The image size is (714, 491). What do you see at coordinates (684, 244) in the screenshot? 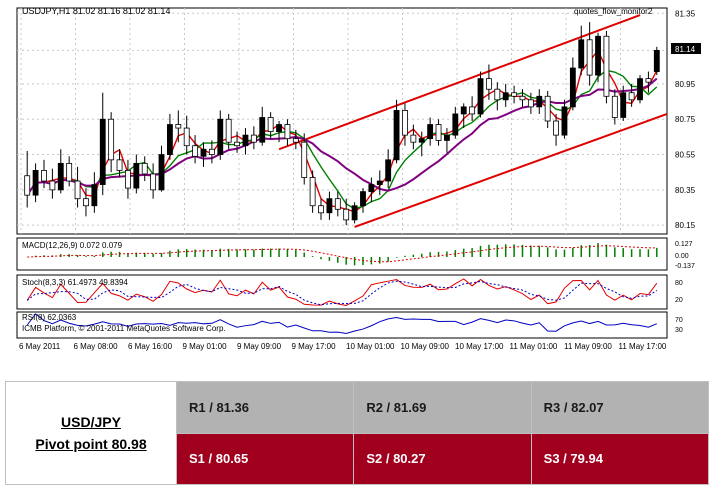
I see `macd-tick-label: 0.127` at bounding box center [684, 244].